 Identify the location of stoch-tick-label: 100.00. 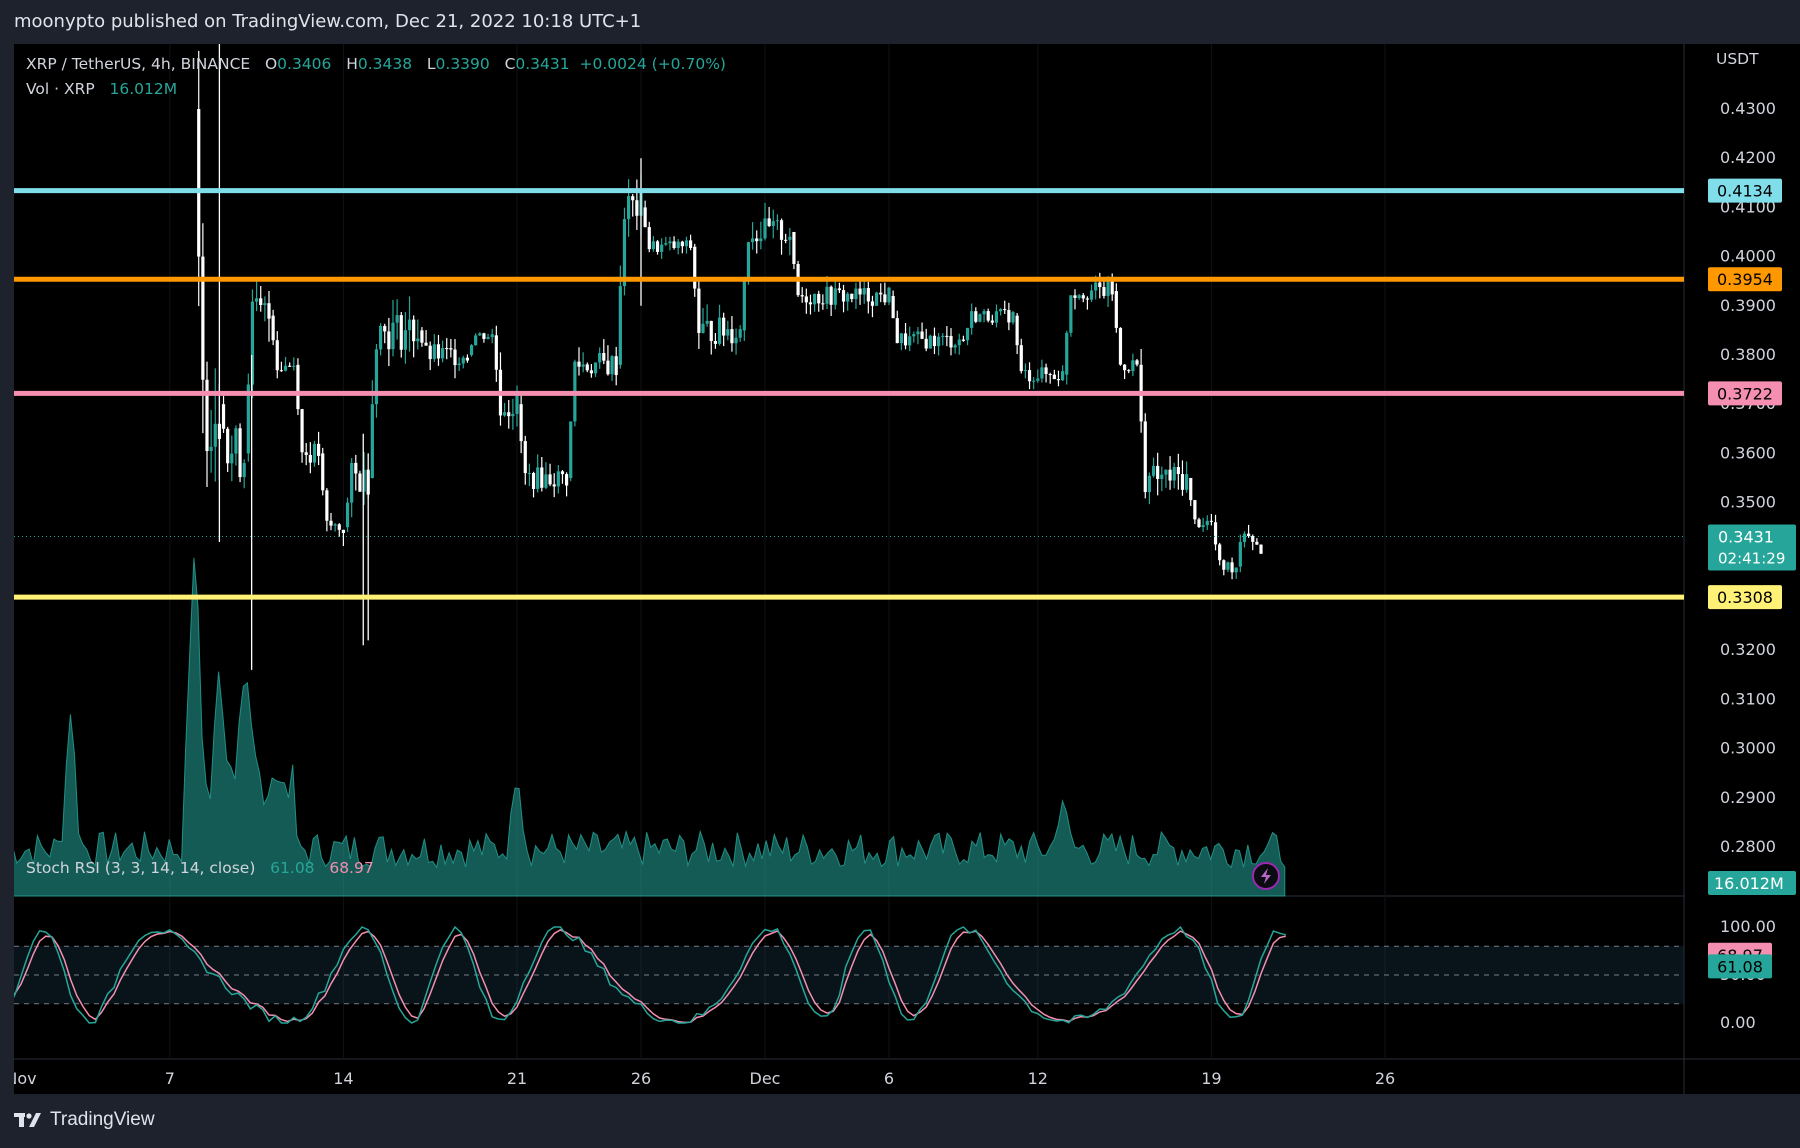
(1748, 926).